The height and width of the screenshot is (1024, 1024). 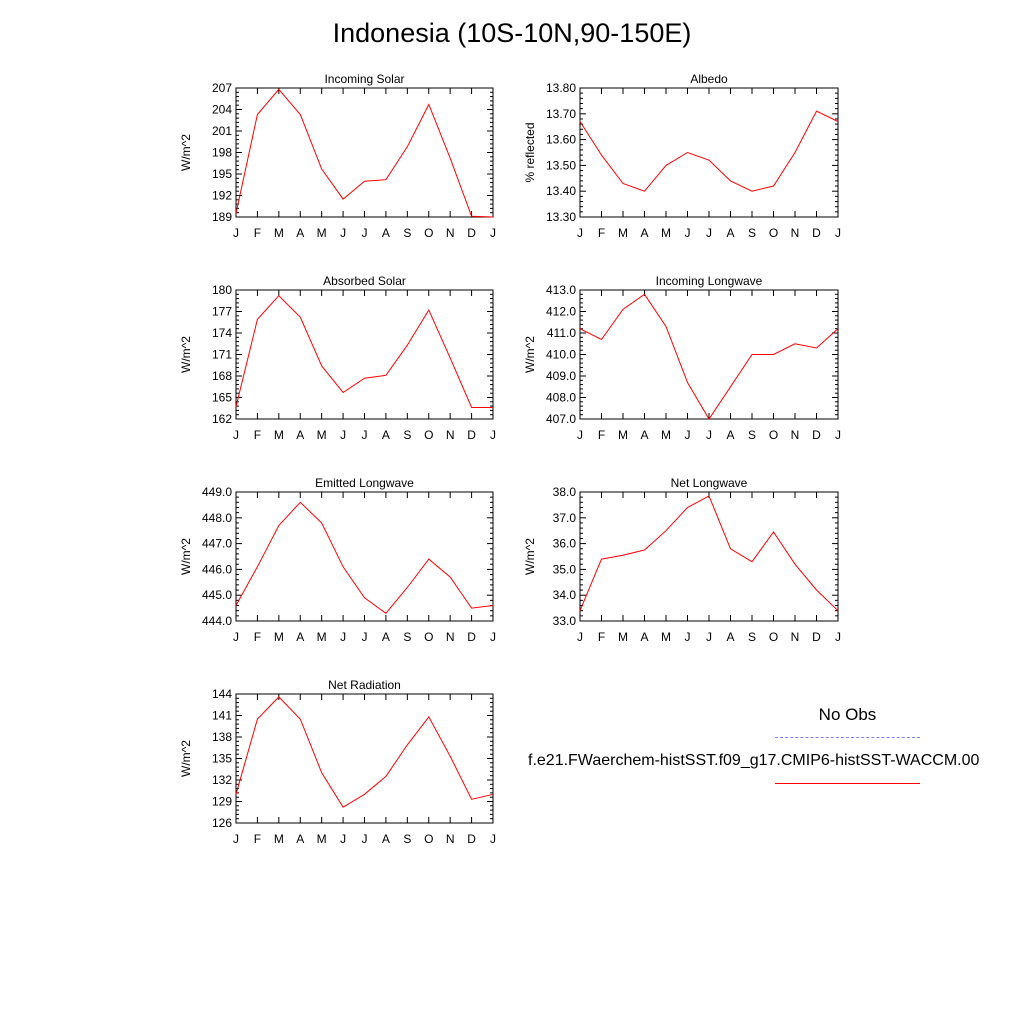 What do you see at coordinates (561, 355) in the screenshot?
I see `y-tick-label: 410.0` at bounding box center [561, 355].